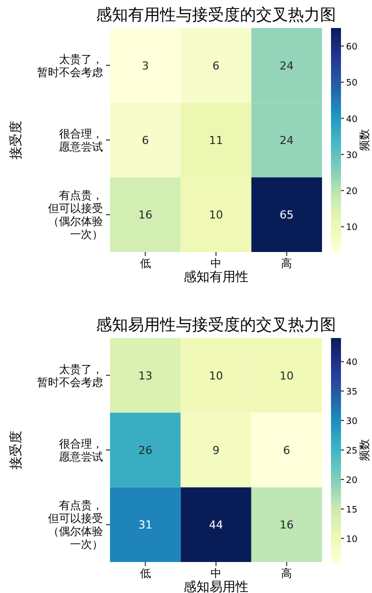 Image resolution: width=372 pixels, height=593 pixels. I want to click on data-label: 9, so click(216, 450).